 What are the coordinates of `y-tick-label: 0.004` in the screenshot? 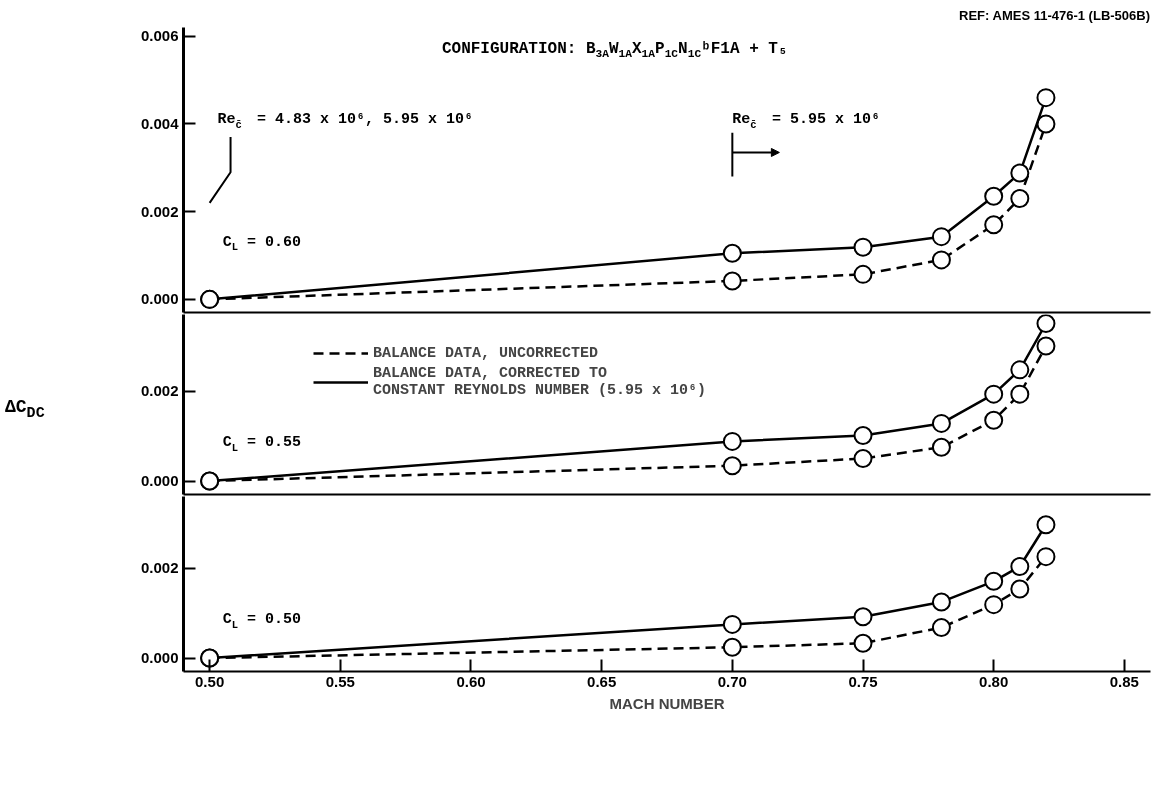 It's located at (160, 123).